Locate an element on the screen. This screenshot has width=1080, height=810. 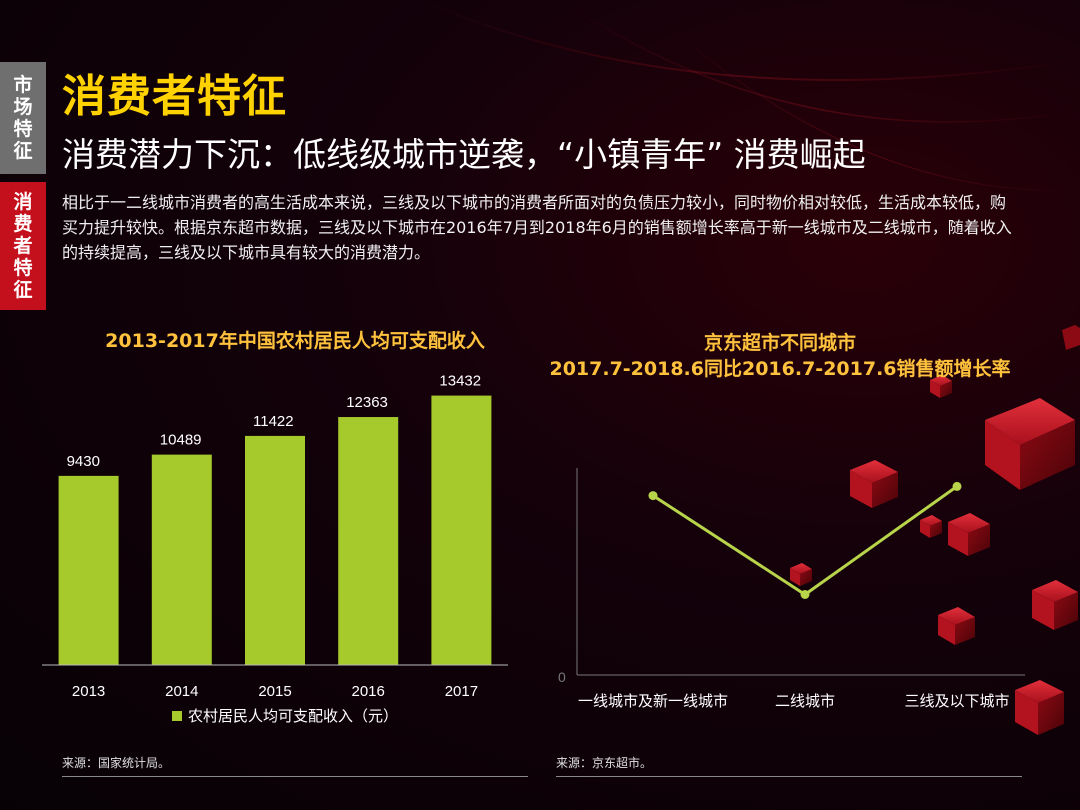
legend-swatch is located at coordinates (177, 715).